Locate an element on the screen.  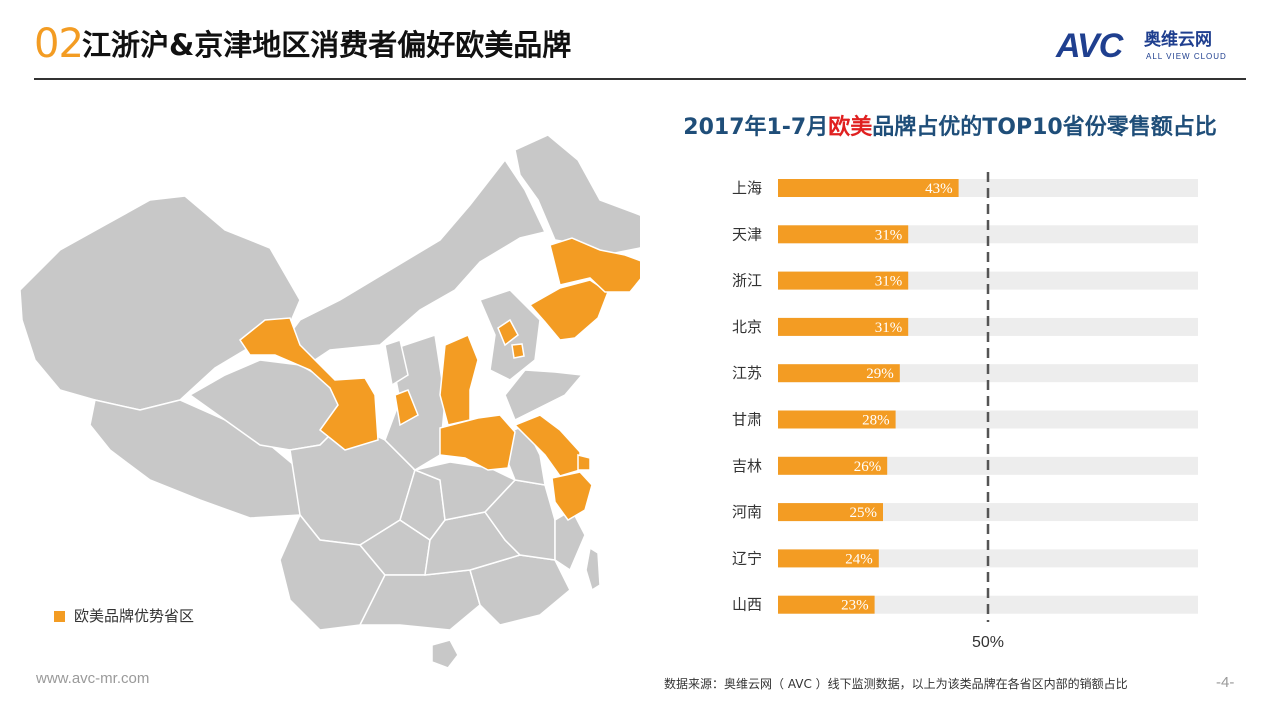
map-region-ningxia is located at coordinates (396, 363).